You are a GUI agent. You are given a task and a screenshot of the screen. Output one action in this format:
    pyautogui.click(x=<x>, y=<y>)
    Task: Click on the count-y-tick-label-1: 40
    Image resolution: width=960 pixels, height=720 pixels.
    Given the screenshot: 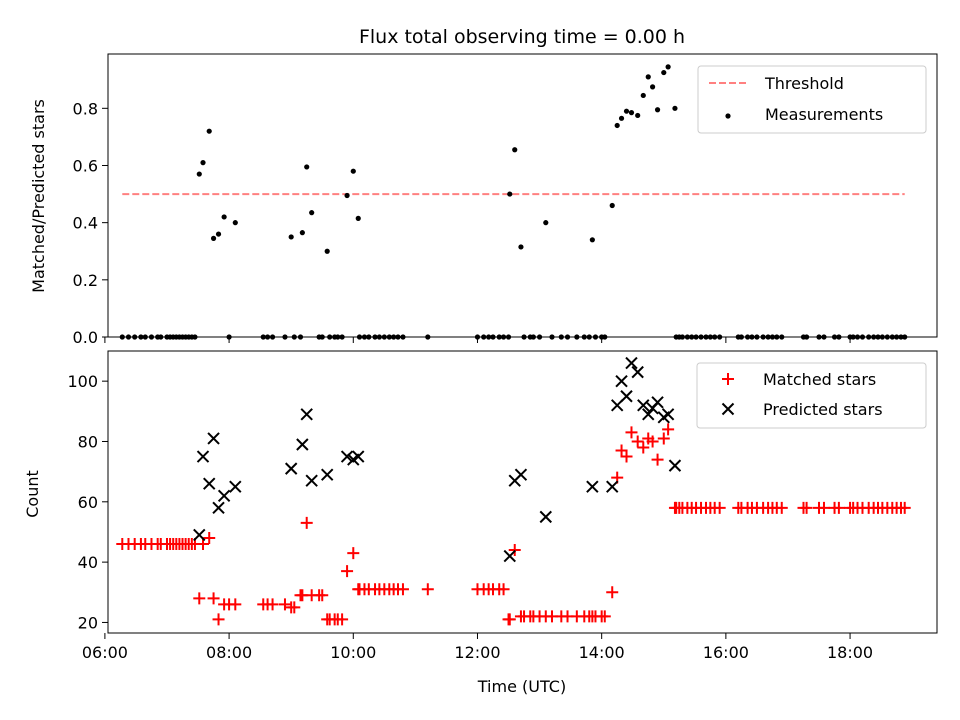 What is the action you would take?
    pyautogui.click(x=88, y=562)
    